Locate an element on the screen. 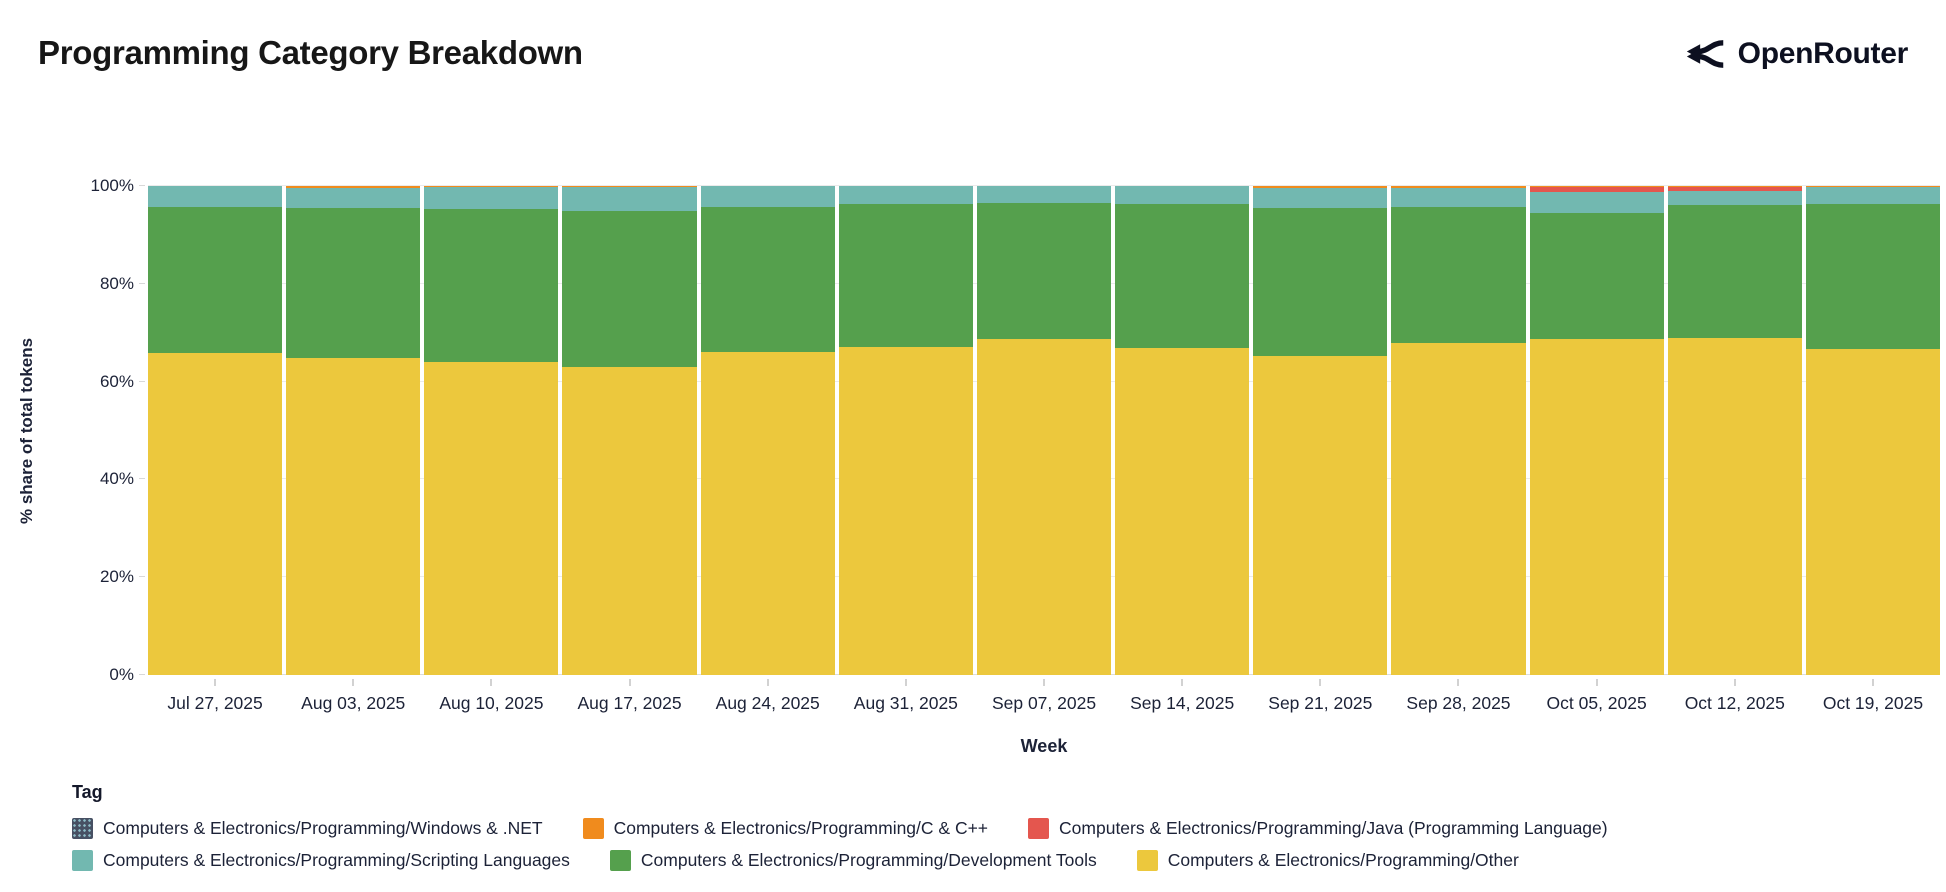 Image resolution: width=1946 pixels, height=892 pixels. x-label-cell: Oct 19, 2025 is located at coordinates (1873, 696).